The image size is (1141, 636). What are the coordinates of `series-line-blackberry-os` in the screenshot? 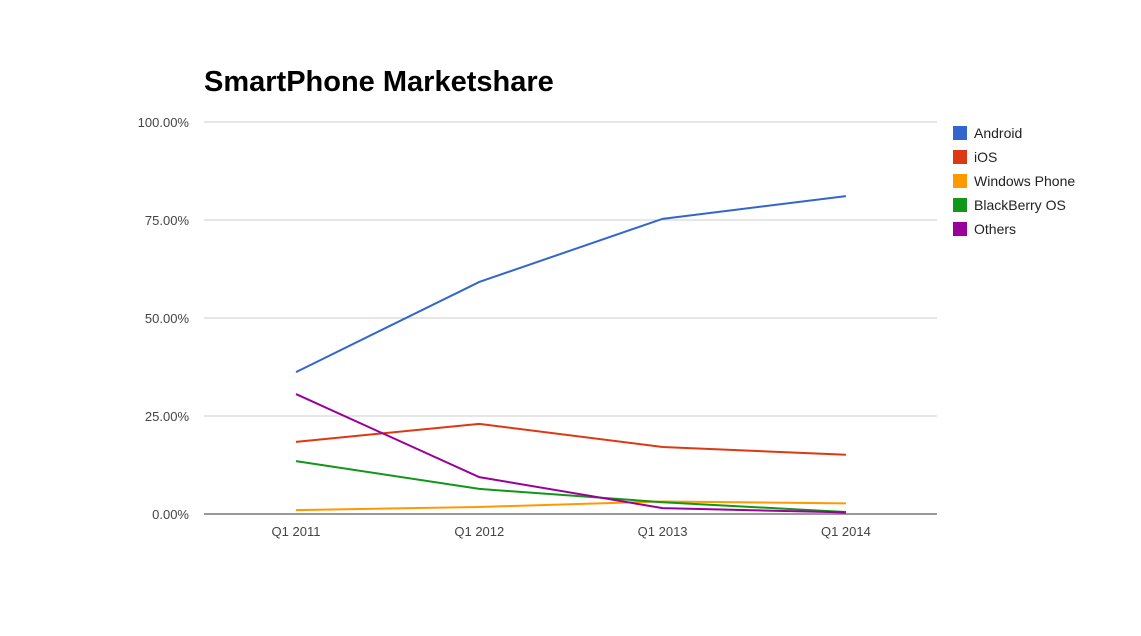 It's located at (570, 487).